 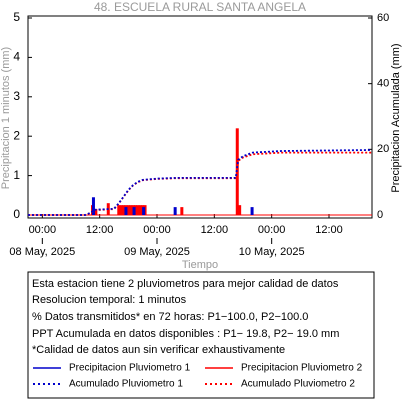 I want to click on y2-axis-label: Precipitacion Acumulada (mm), so click(x=396, y=117).